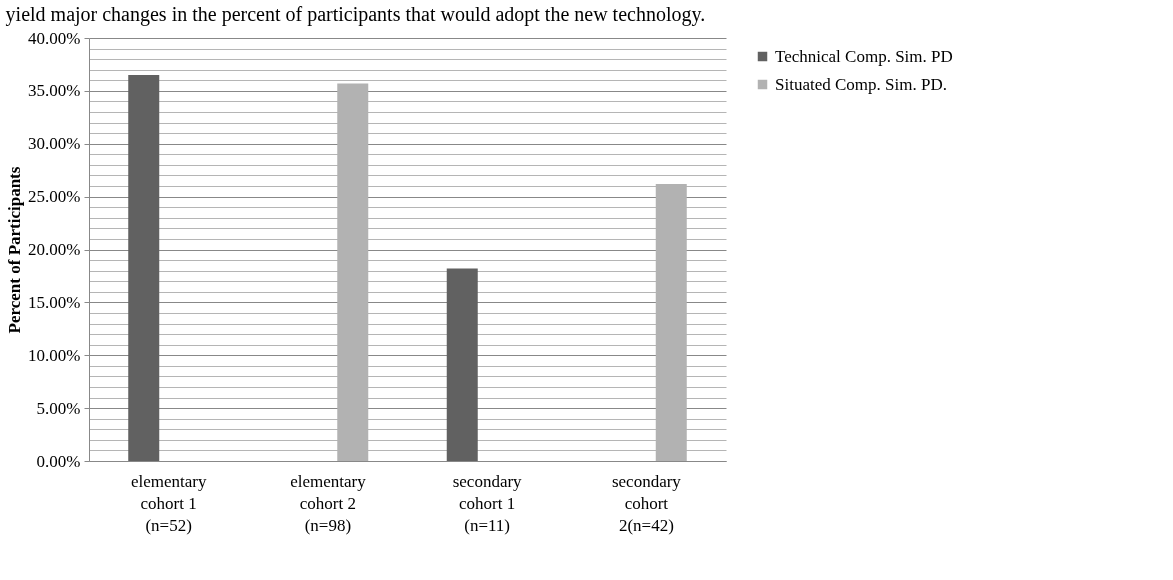 The width and height of the screenshot is (1173, 580). Describe the element at coordinates (355, 14) in the screenshot. I see `text: yield major changes in the percent of participants that would adopt the new technology.` at that location.